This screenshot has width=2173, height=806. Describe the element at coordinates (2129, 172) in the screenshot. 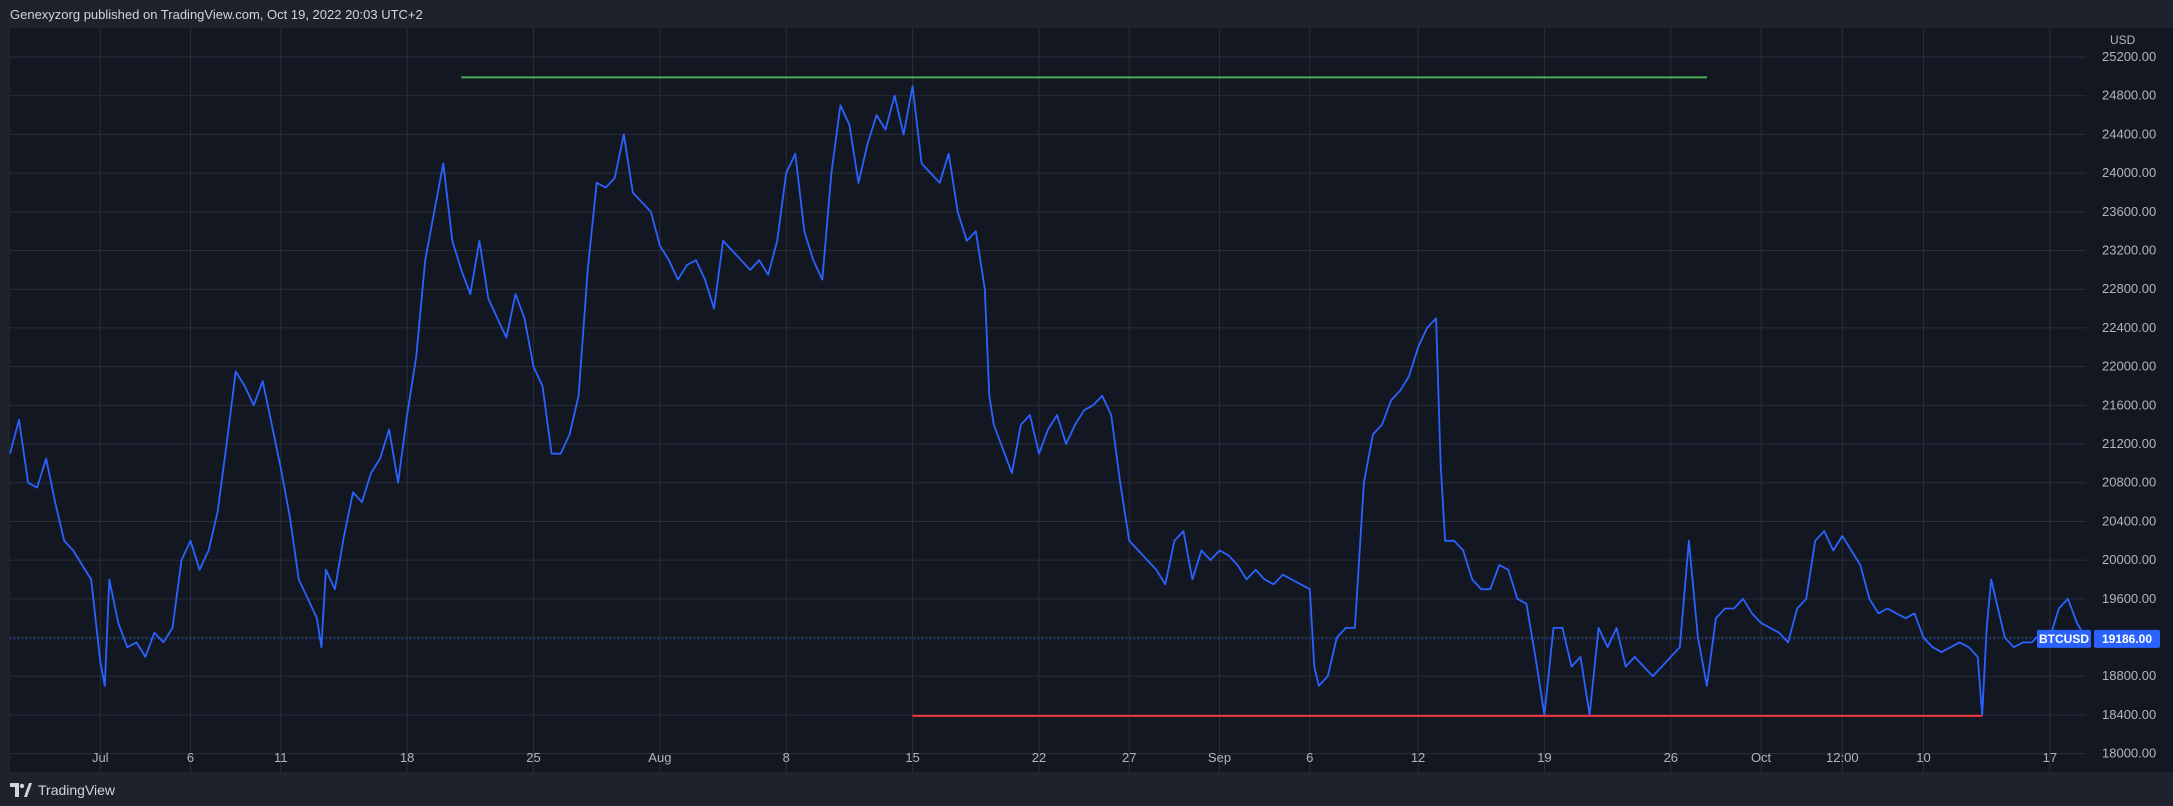

I see `price-tick-label: 24000.00` at that location.